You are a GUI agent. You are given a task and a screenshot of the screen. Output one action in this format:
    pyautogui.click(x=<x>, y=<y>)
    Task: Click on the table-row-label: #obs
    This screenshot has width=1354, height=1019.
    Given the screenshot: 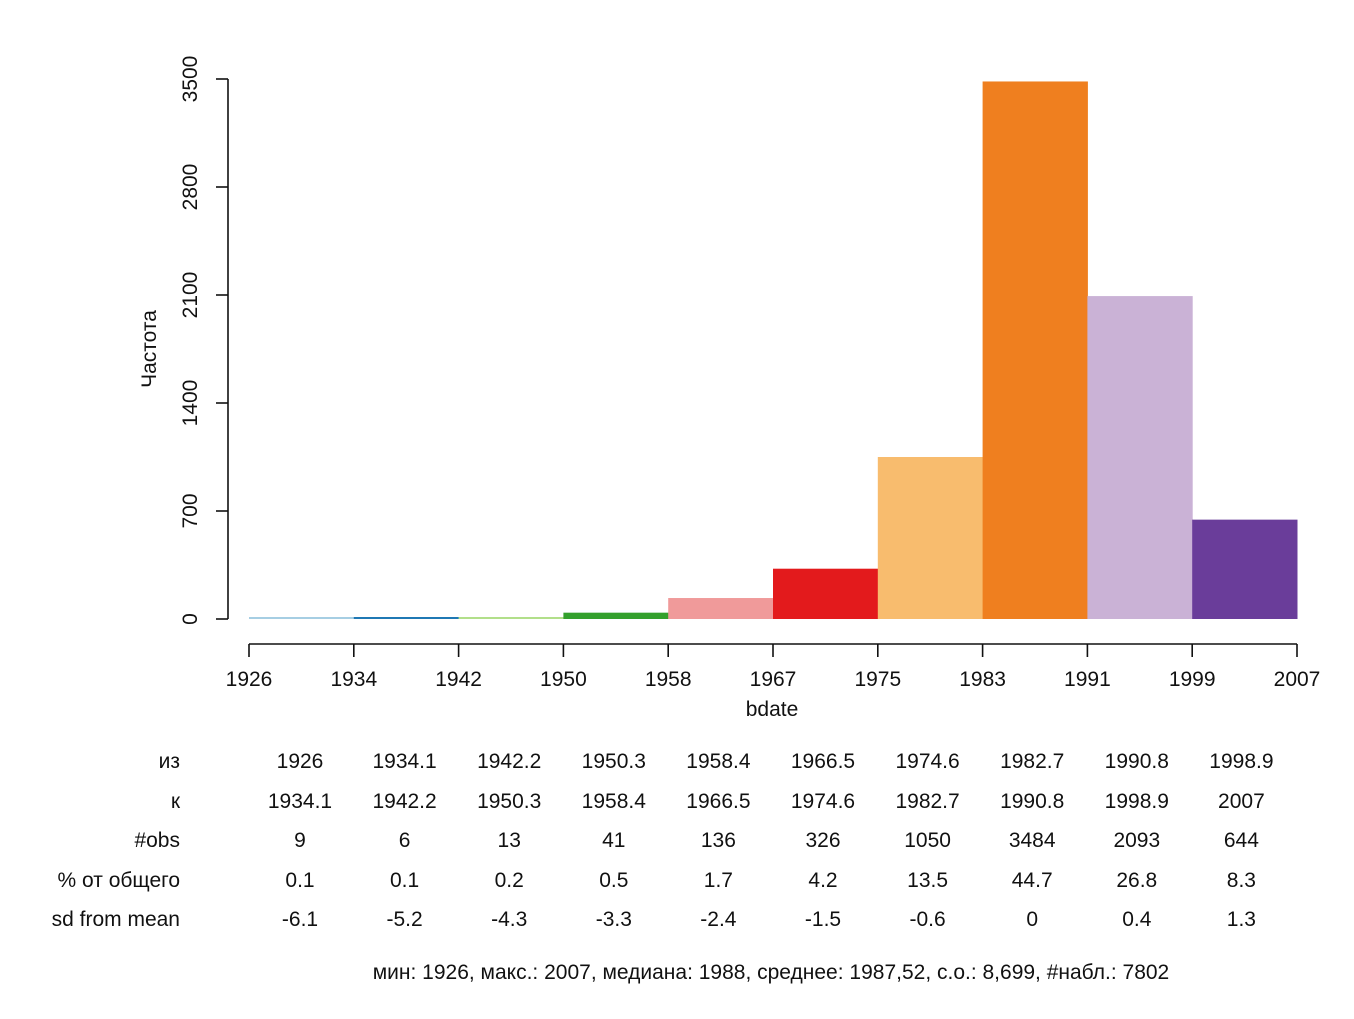 What is the action you would take?
    pyautogui.click(x=157, y=840)
    